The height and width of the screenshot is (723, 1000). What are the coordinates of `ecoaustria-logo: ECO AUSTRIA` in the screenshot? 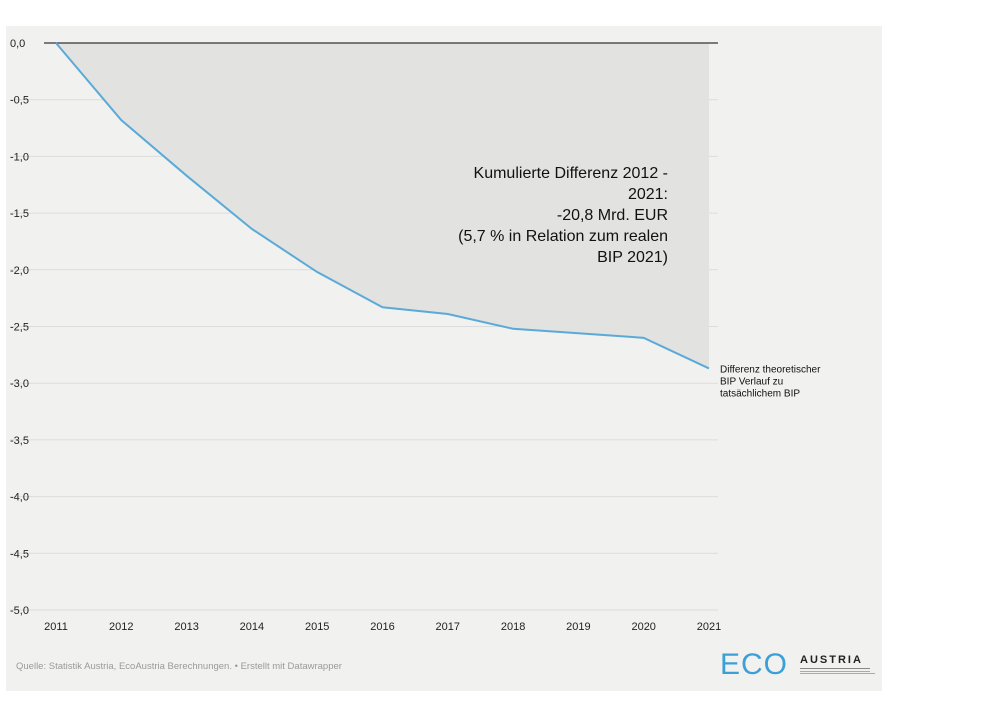 It's located at (800, 666).